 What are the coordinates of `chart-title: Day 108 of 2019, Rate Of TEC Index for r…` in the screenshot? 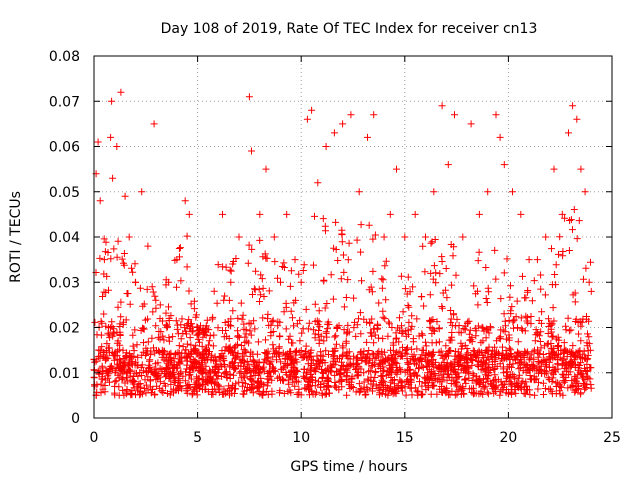 It's located at (349, 29).